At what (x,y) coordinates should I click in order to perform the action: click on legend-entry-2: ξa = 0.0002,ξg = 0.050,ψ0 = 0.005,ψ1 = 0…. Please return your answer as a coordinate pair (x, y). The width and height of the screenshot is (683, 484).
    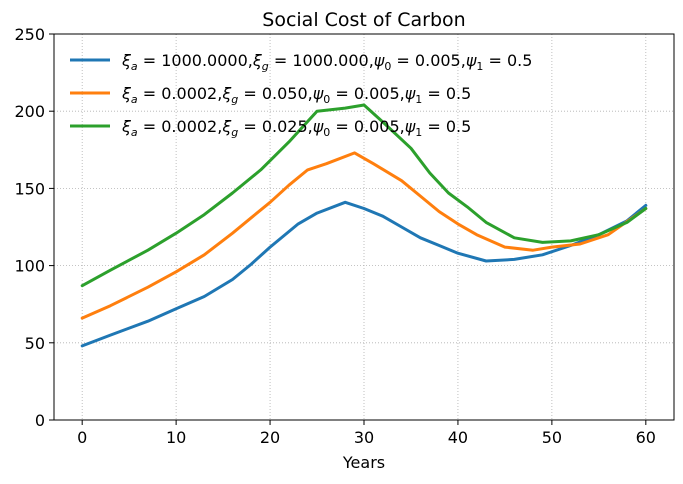
    Looking at the image, I should click on (296, 95).